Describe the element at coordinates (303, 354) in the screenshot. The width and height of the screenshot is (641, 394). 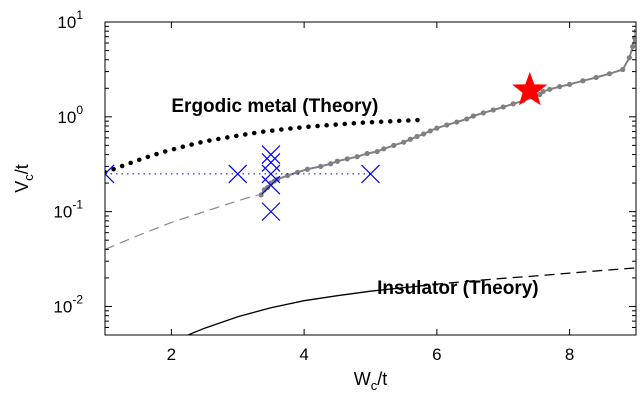
I see `x-tick-label: 4` at that location.